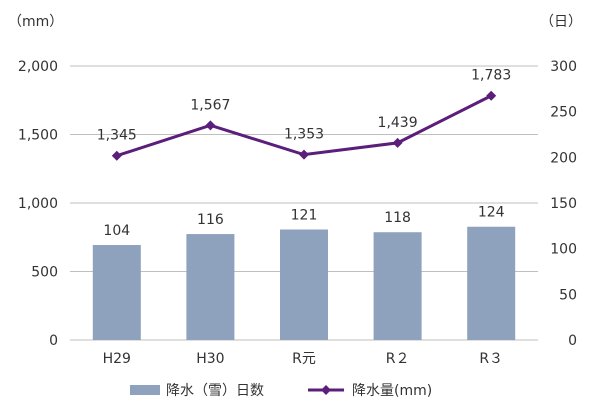  What do you see at coordinates (398, 123) in the screenshot?
I see `line-value-label: 1,439` at bounding box center [398, 123].